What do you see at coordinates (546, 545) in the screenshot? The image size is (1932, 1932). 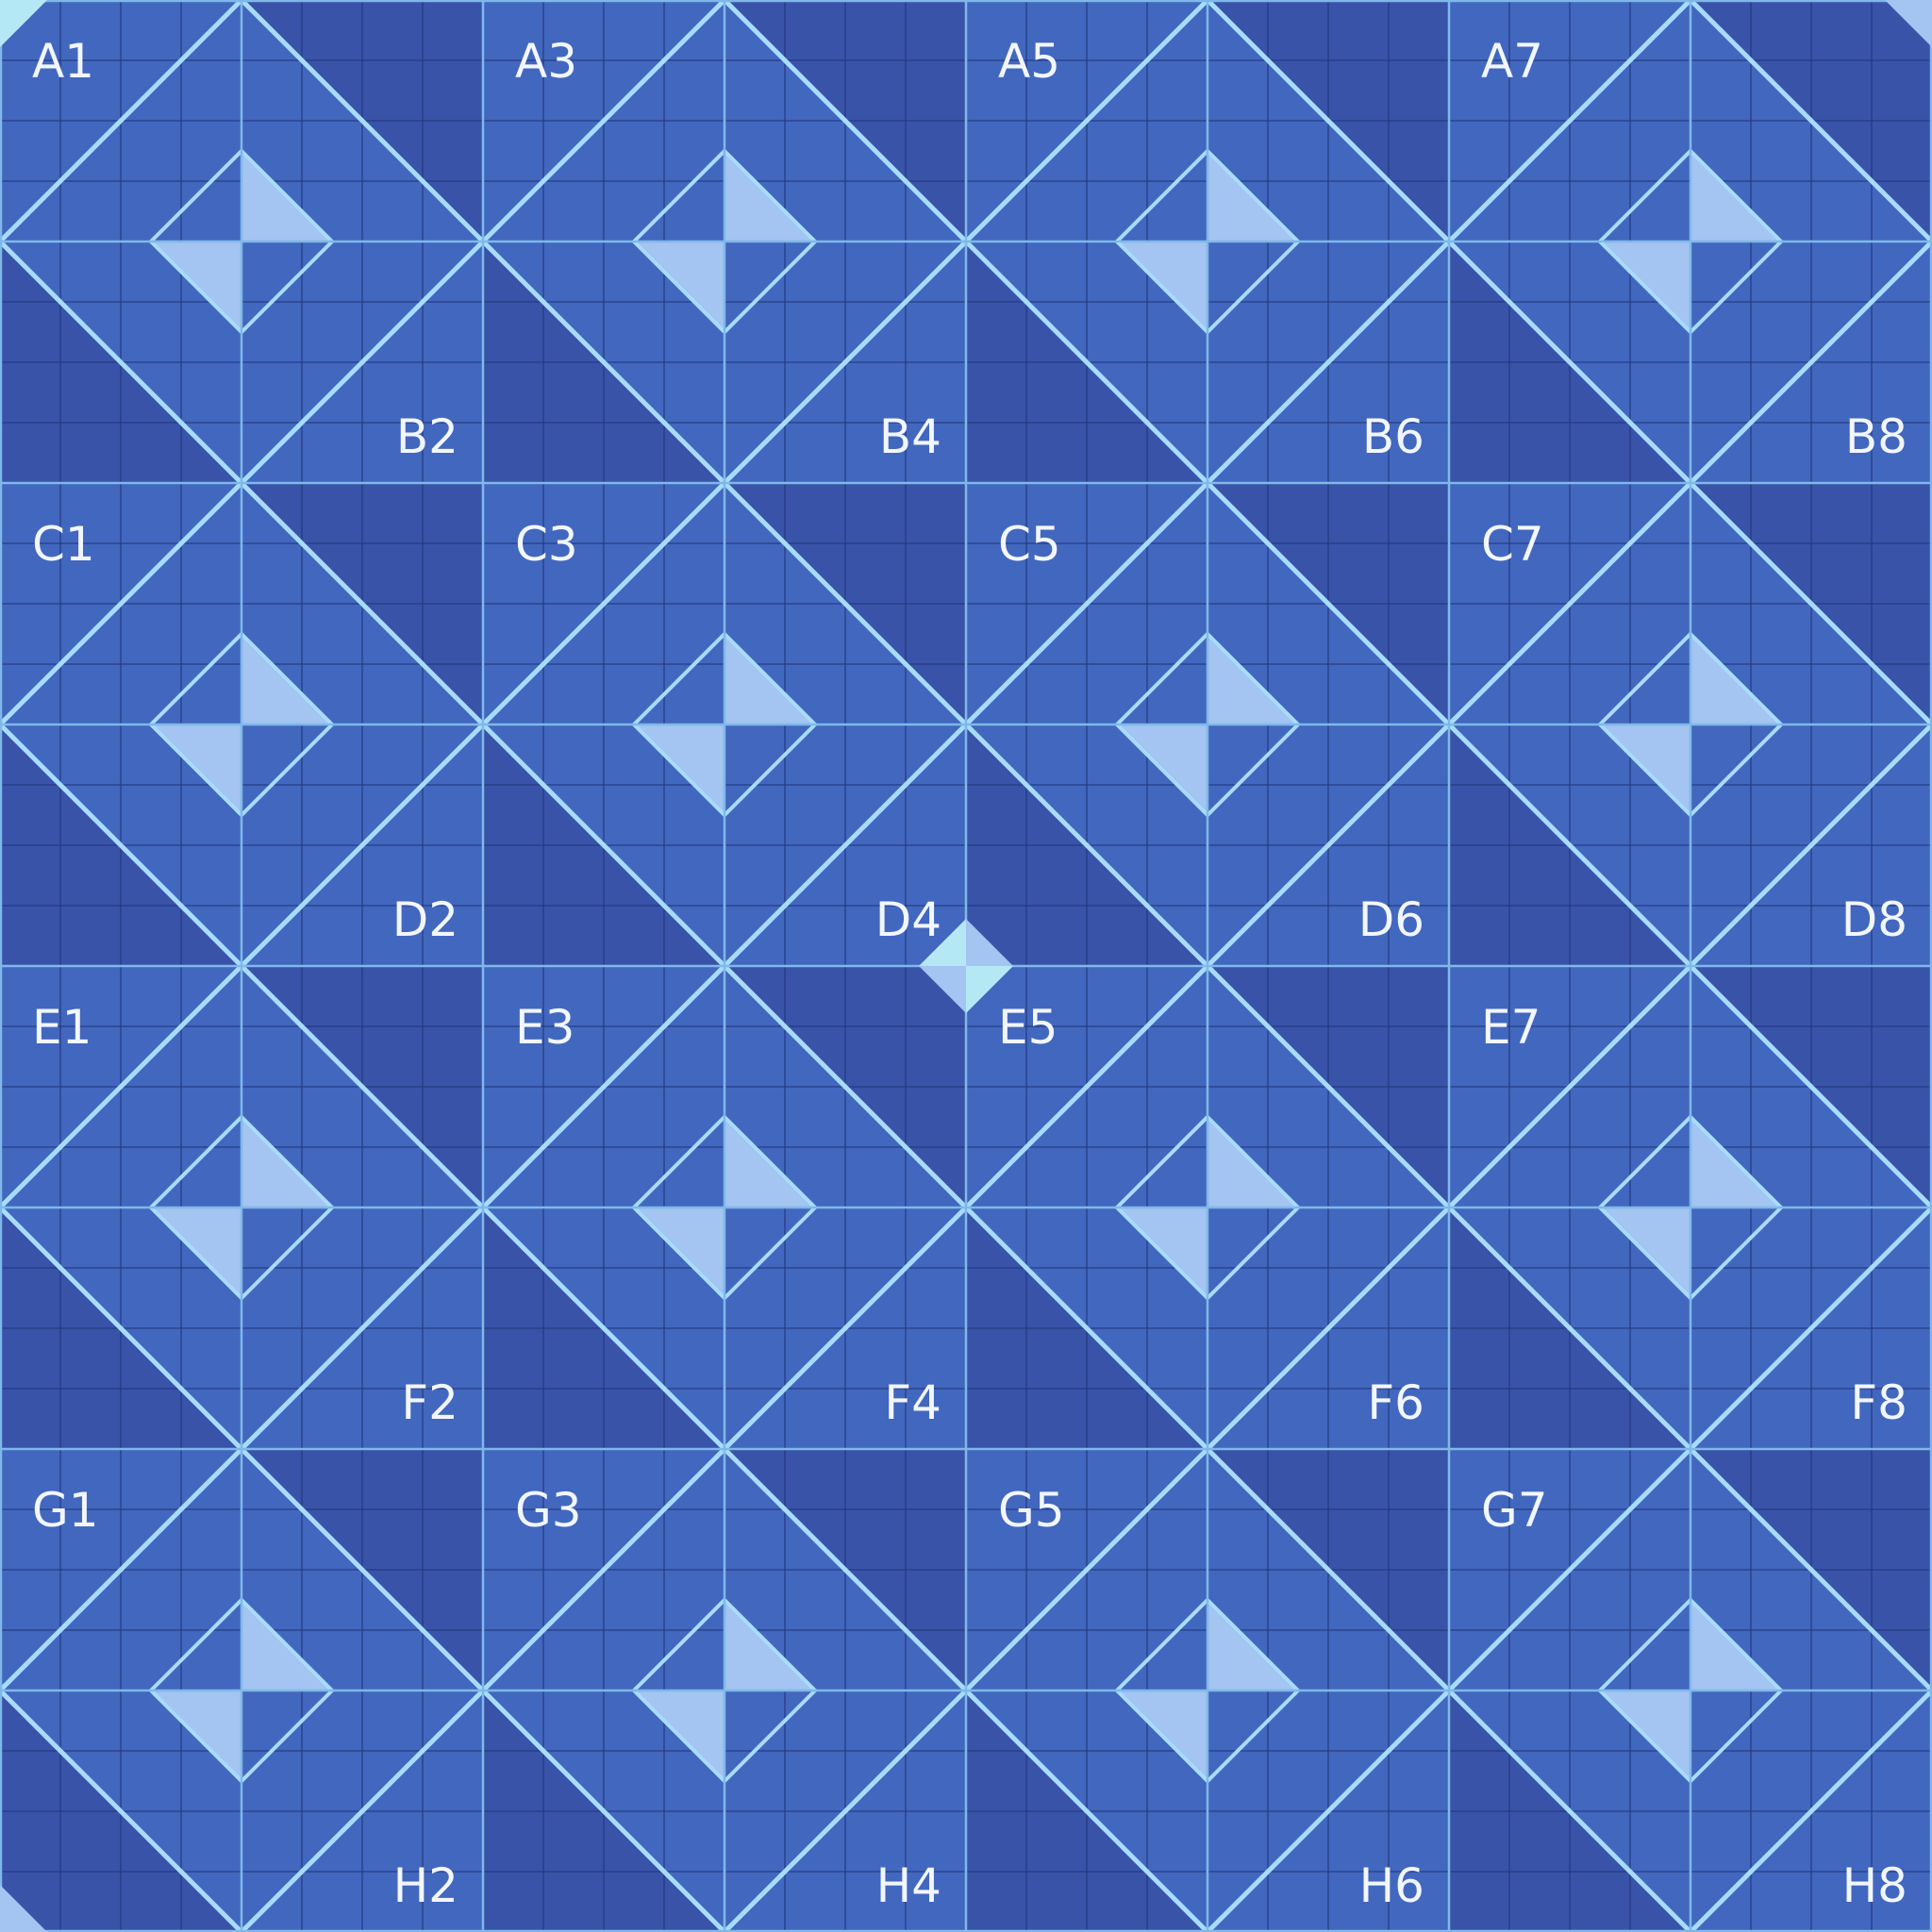 I see `cell-label-c3: C3` at bounding box center [546, 545].